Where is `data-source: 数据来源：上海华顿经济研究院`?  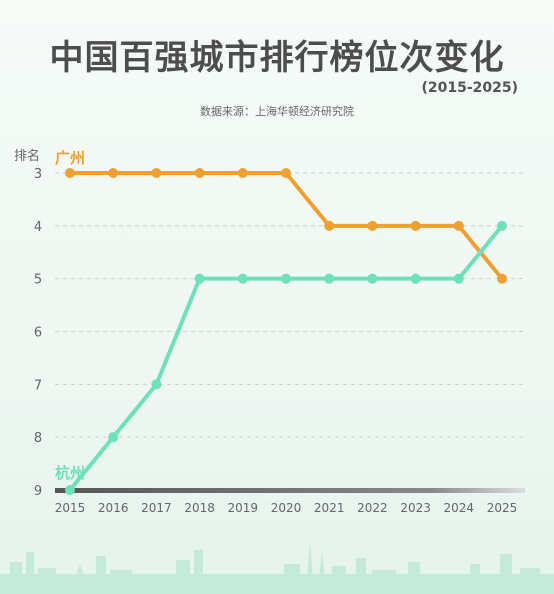
data-source: 数据来源：上海华顿经济研究院 is located at coordinates (277, 111).